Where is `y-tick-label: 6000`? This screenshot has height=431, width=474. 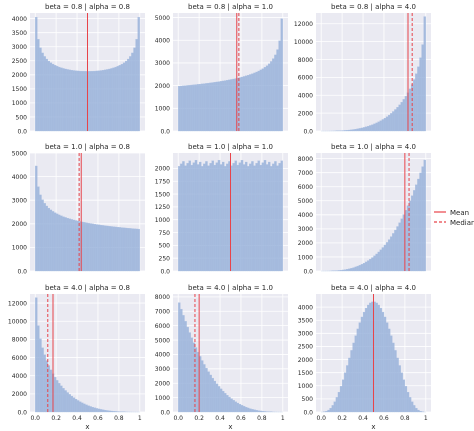 y-tick-label: 6000 is located at coordinates (19, 358).